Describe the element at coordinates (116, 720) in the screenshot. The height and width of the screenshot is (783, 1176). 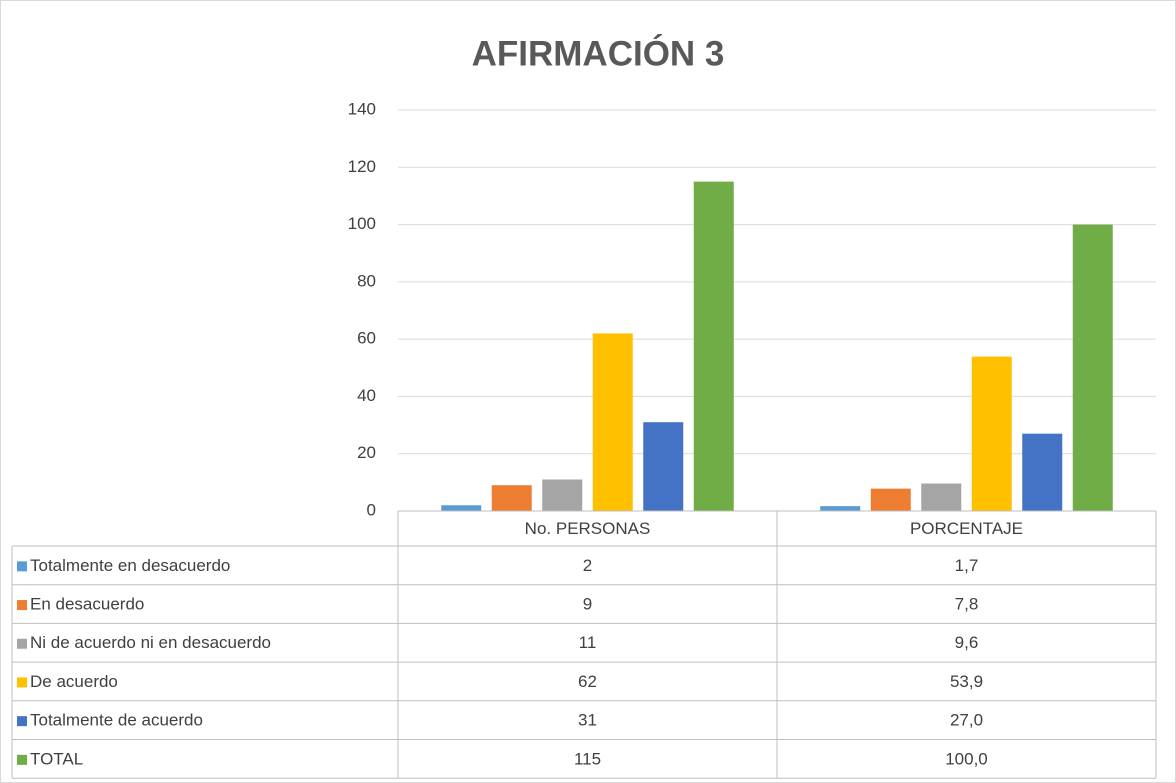
I see `legend-label: Totalmente de acuerdo` at that location.